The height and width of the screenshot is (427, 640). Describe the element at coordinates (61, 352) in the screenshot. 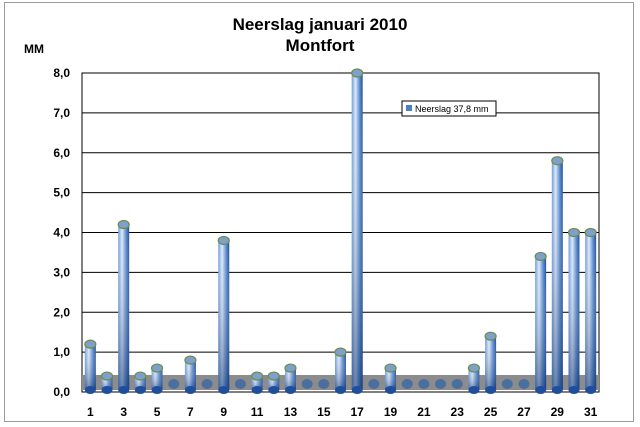

I see `y-tick-label: 1,0` at that location.